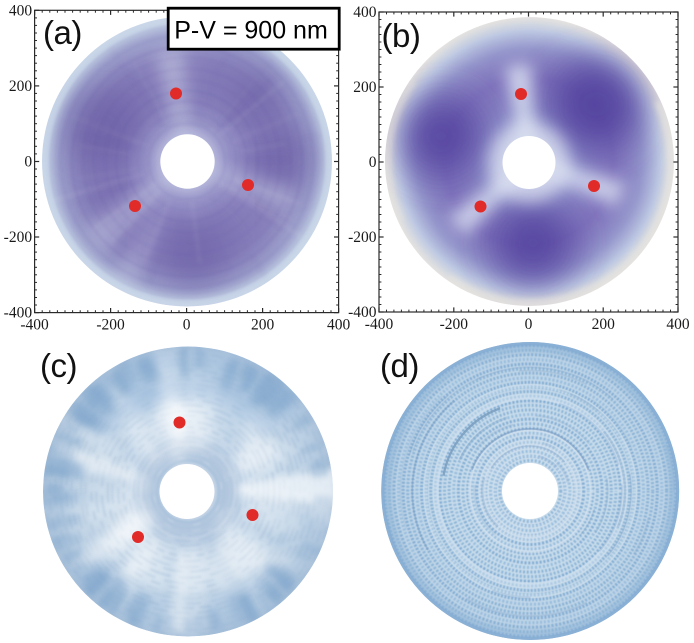 This screenshot has height=643, width=694. Describe the element at coordinates (401, 35) in the screenshot. I see `svg-text: (b)` at that location.